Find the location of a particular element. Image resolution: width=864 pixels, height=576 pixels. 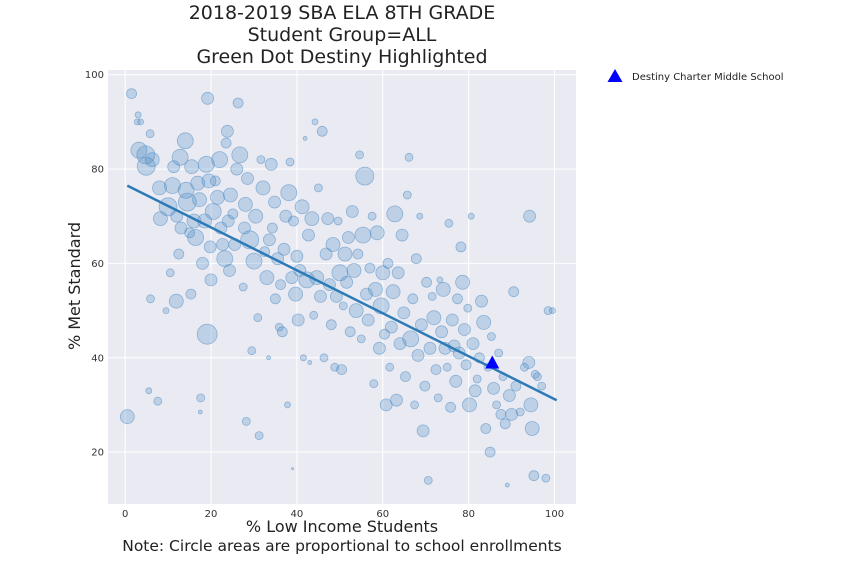

x-tick-label: 40 is located at coordinates (297, 514).